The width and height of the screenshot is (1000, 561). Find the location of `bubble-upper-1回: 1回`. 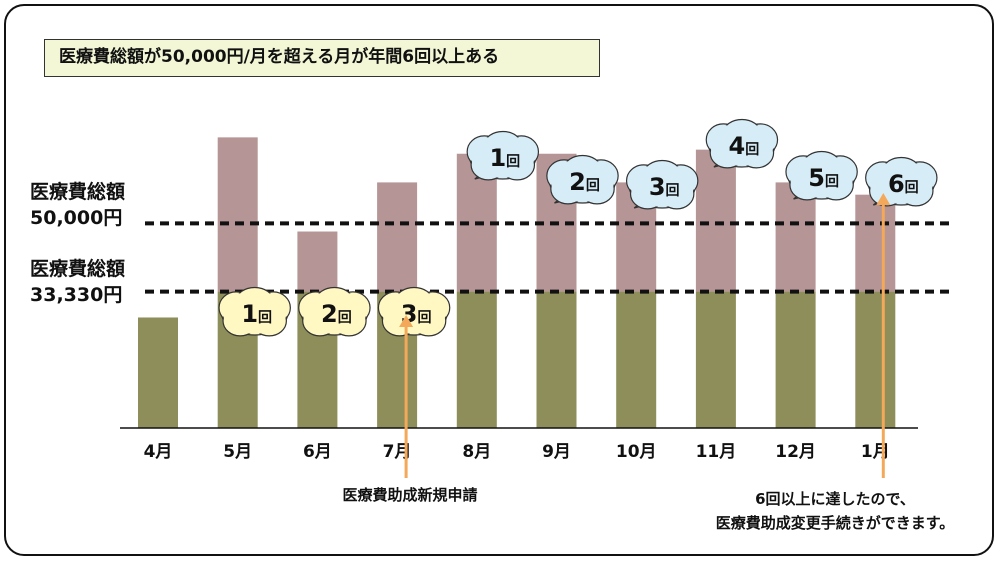

bubble-upper-1回: 1回 is located at coordinates (503, 155).